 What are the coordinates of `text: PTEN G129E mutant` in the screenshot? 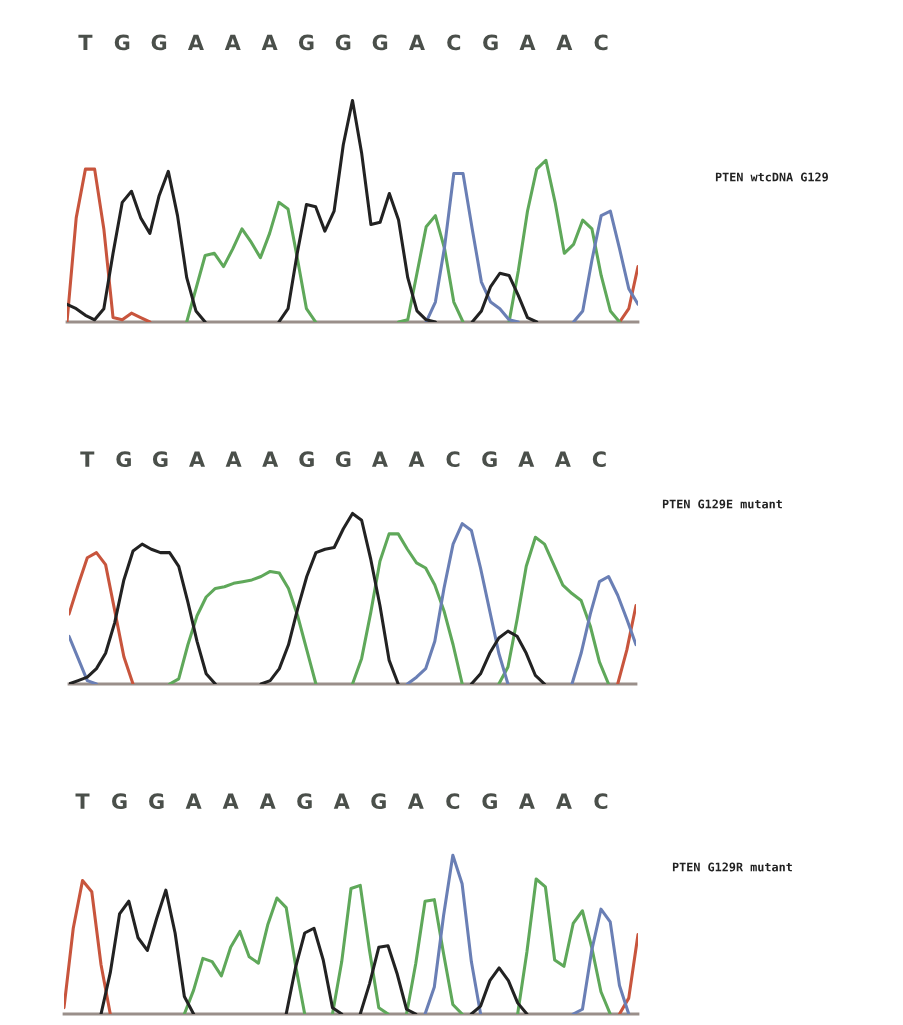 It's located at (722, 504).